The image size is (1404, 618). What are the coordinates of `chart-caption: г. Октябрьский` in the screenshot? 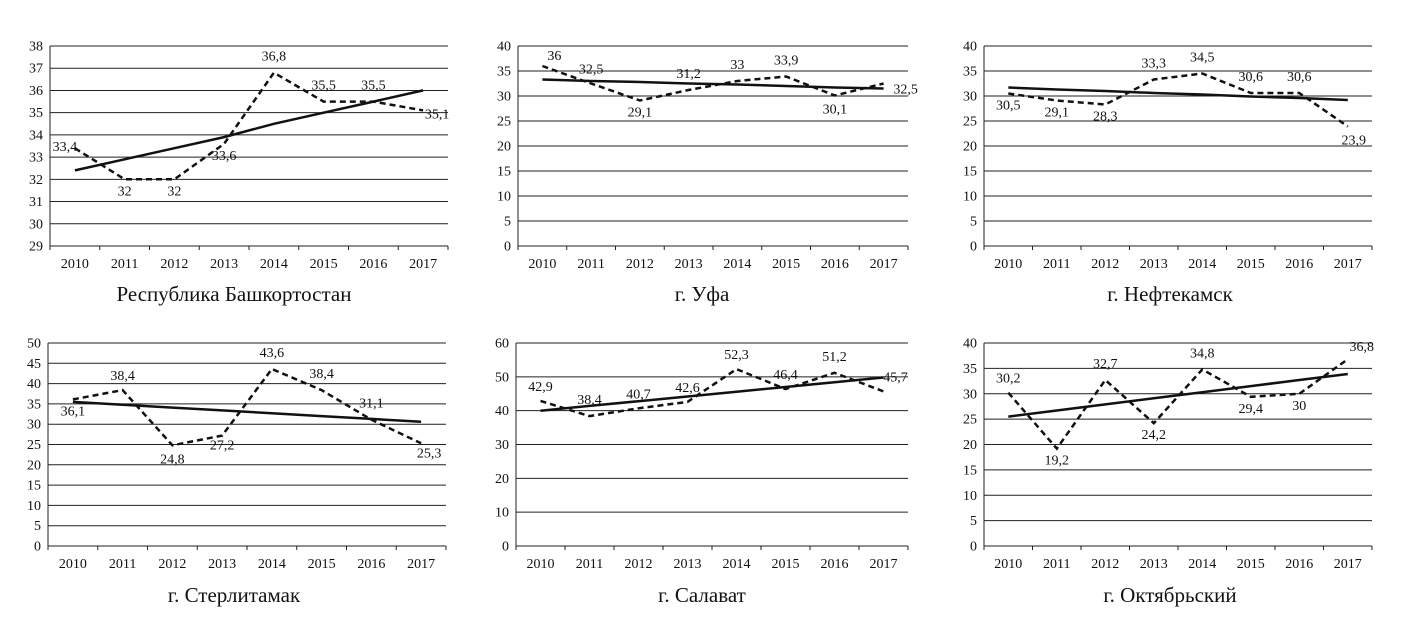 It's located at (1170, 595).